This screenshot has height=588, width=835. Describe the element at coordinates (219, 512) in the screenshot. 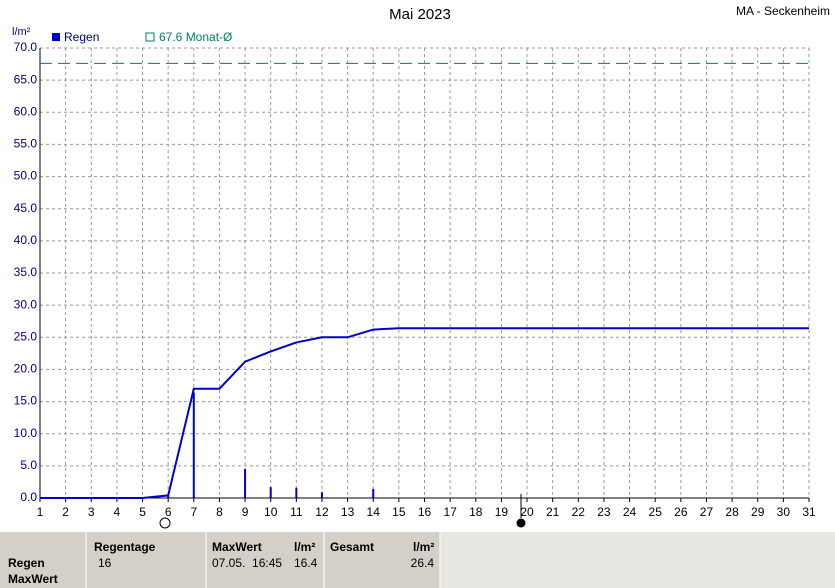

I see `x-tick-label: 8` at that location.